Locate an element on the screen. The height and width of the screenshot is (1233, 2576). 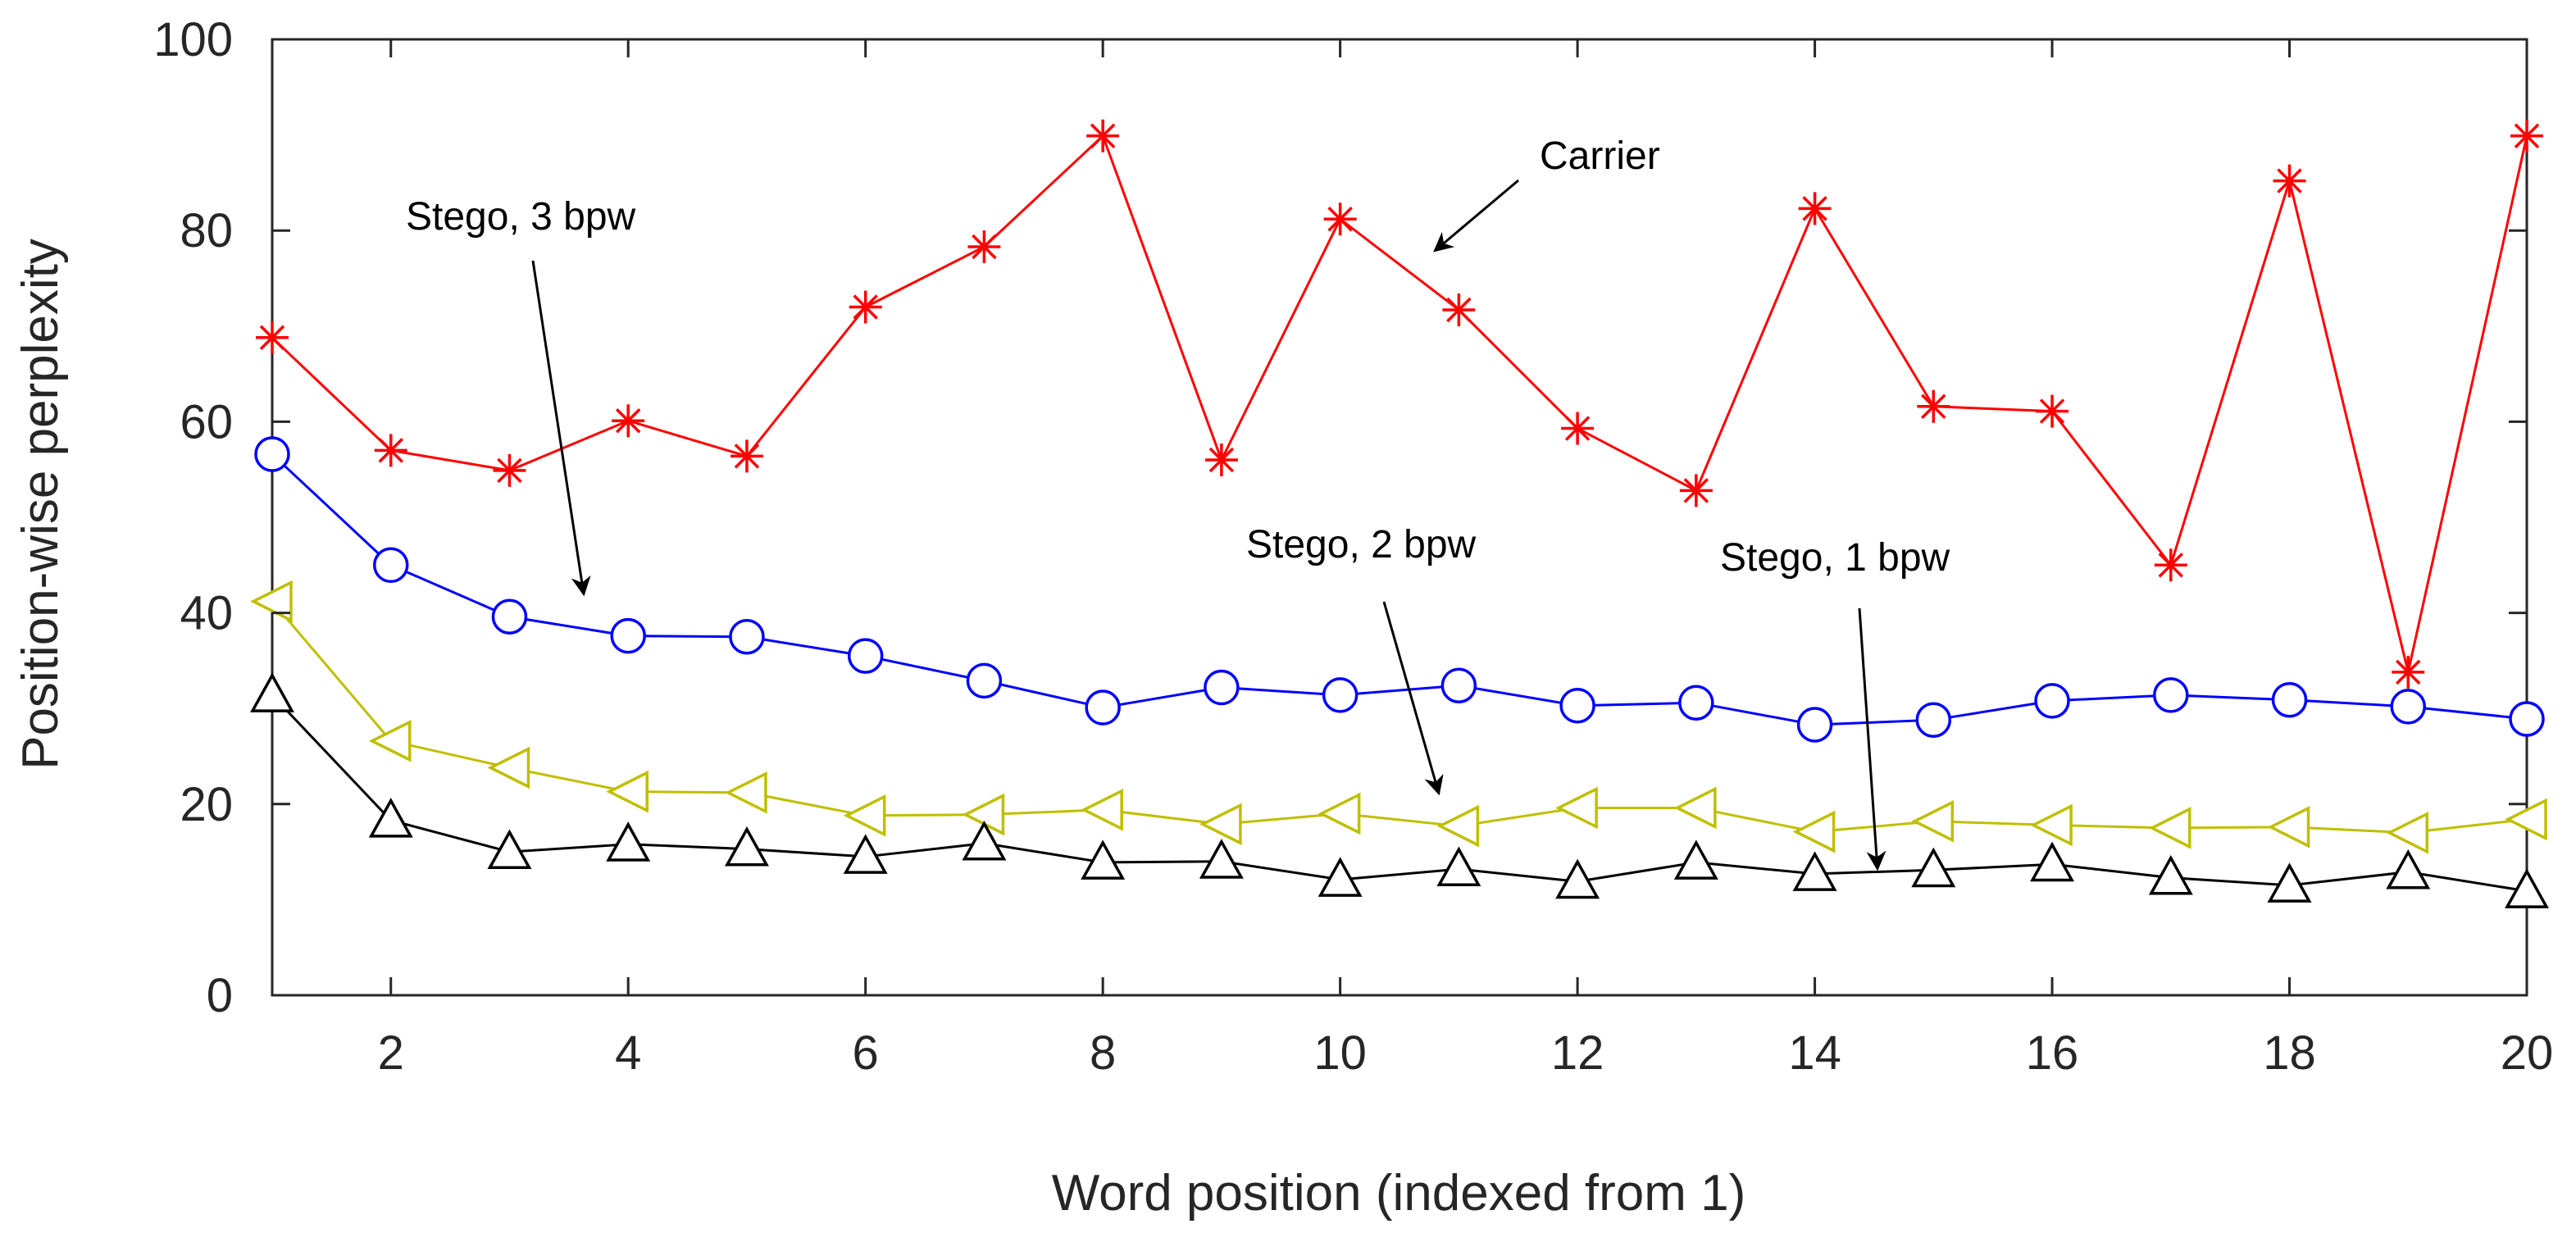
x-tick-label: 8 is located at coordinates (1103, 1053).